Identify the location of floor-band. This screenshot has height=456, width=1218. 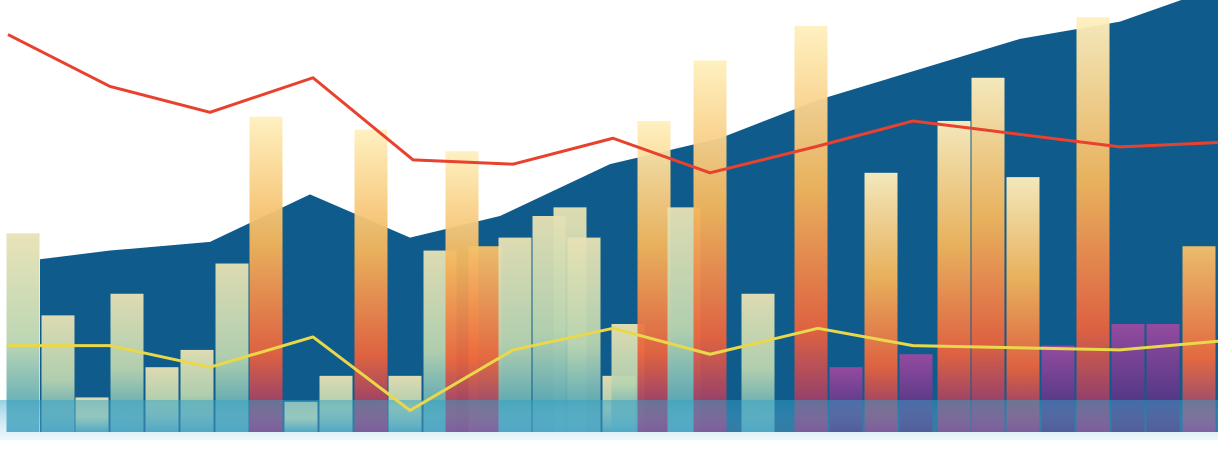
(609, 420).